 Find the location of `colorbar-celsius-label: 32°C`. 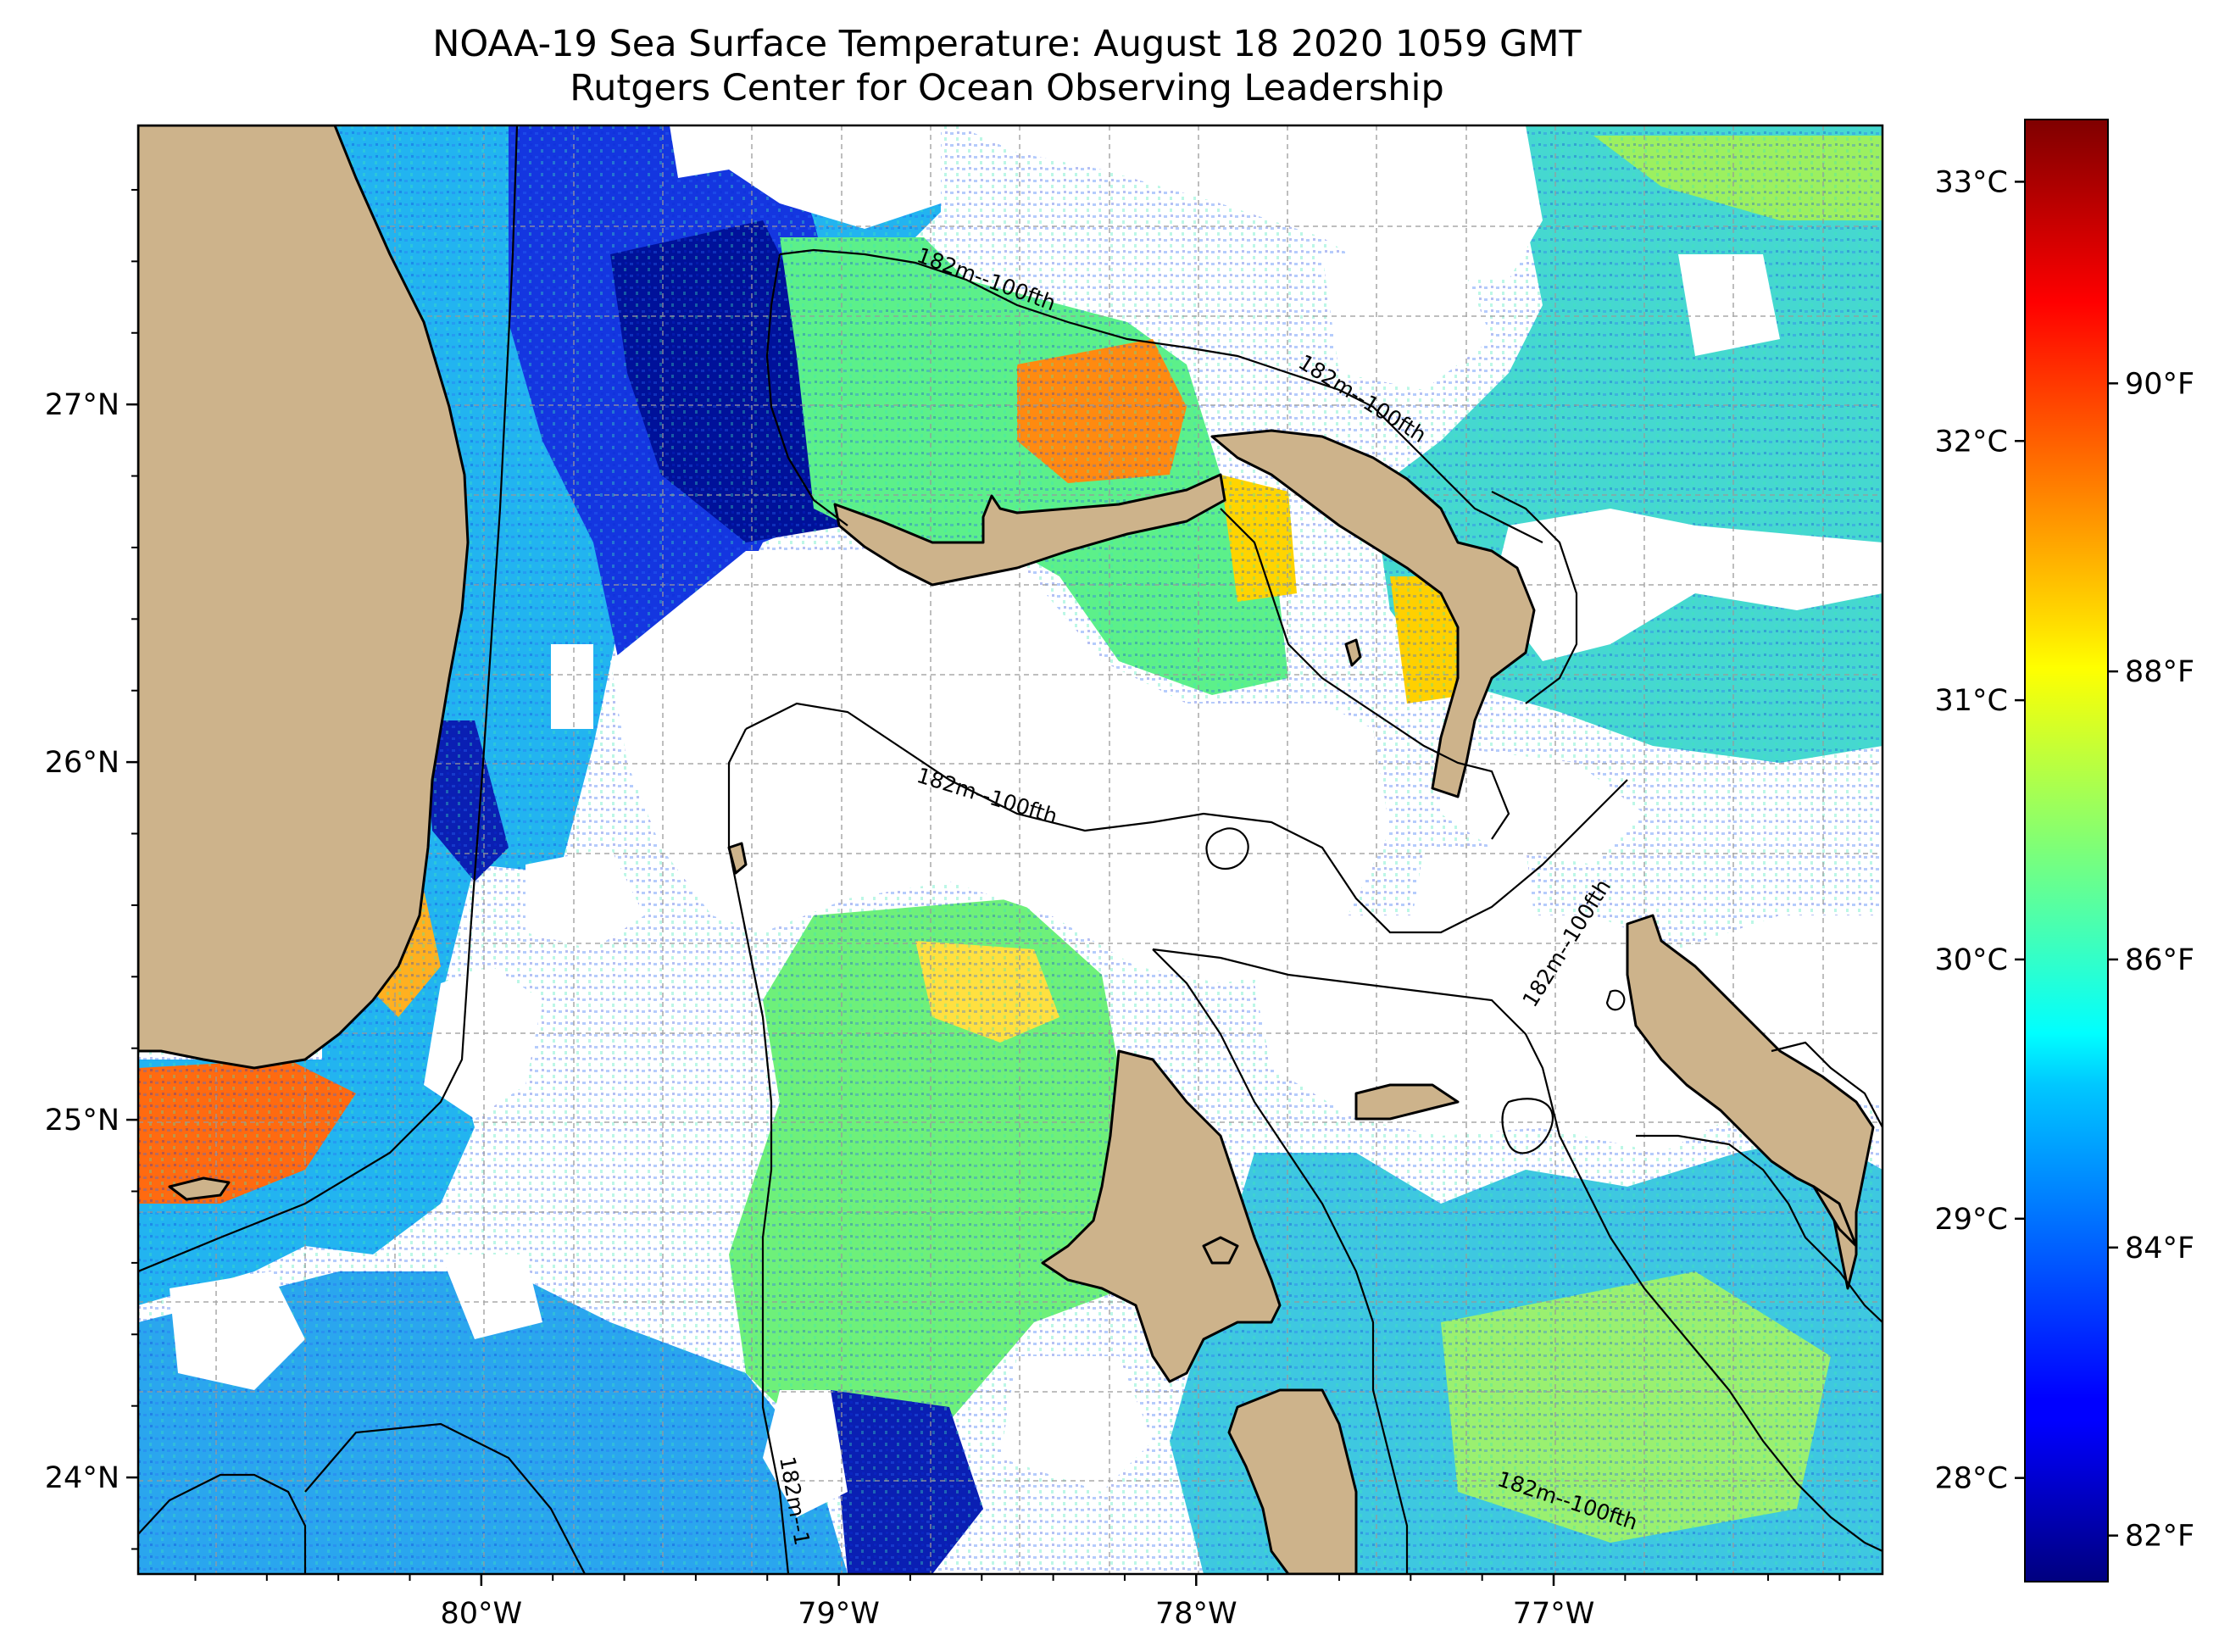

colorbar-celsius-label: 32°C is located at coordinates (1971, 442).